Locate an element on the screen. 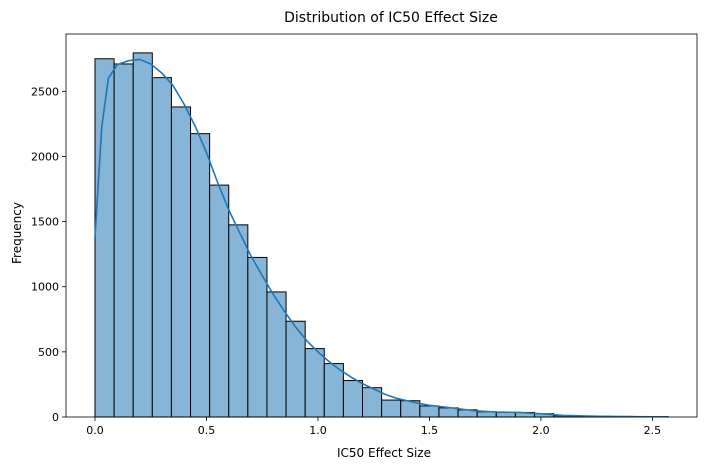 The width and height of the screenshot is (704, 474). y-tick-label: 1000 is located at coordinates (45, 287).